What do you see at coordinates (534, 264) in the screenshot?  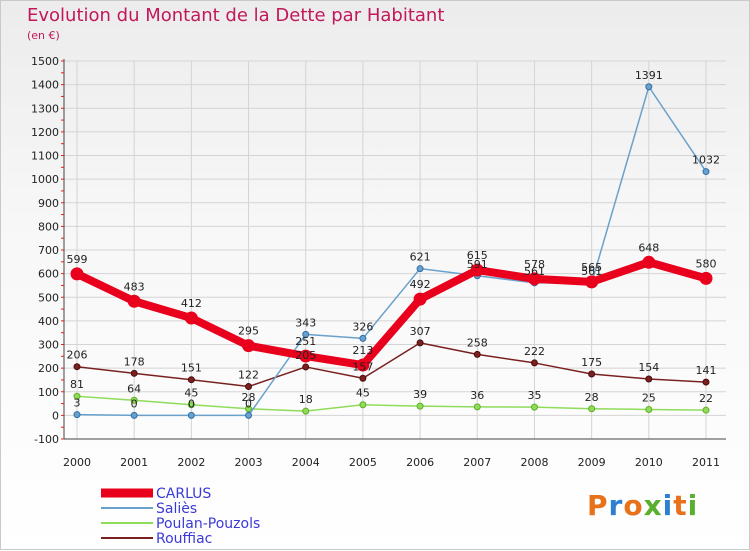 I see `data-label-carlus: 578` at bounding box center [534, 264].